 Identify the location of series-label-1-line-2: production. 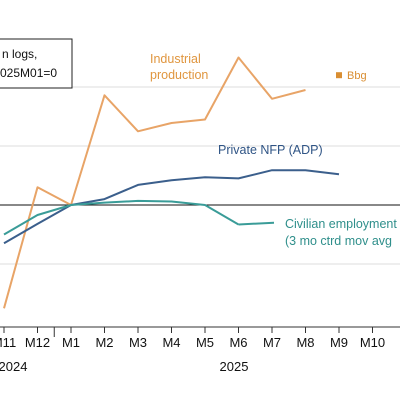
(179, 75).